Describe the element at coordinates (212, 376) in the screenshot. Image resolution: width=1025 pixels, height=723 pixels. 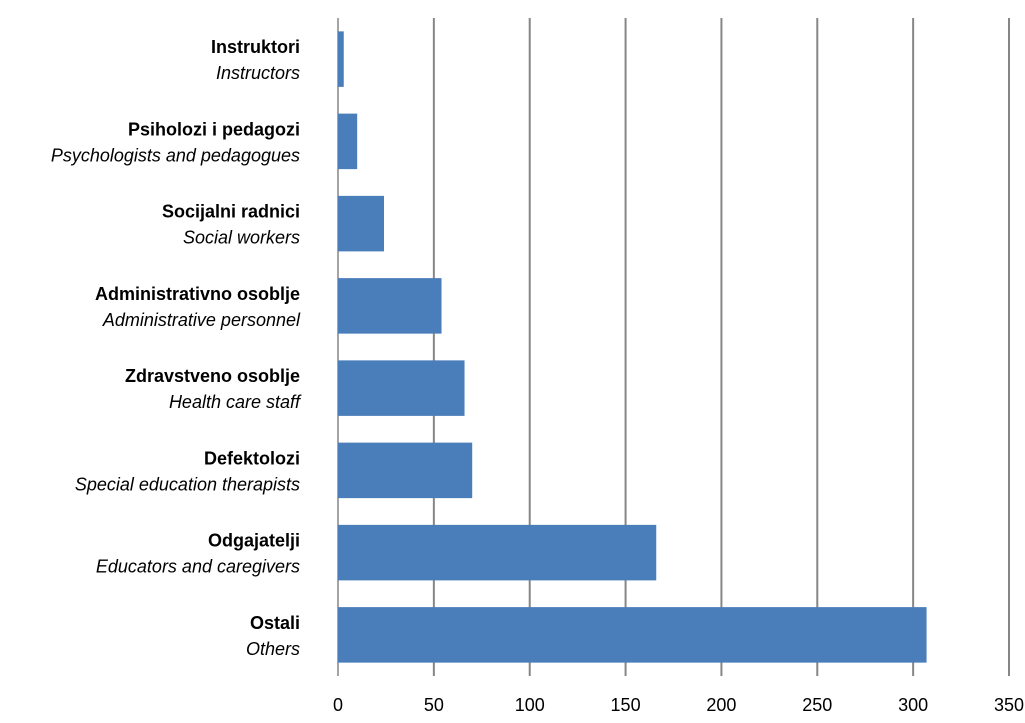
I see `category-label: Zdravstveno osoblje` at that location.